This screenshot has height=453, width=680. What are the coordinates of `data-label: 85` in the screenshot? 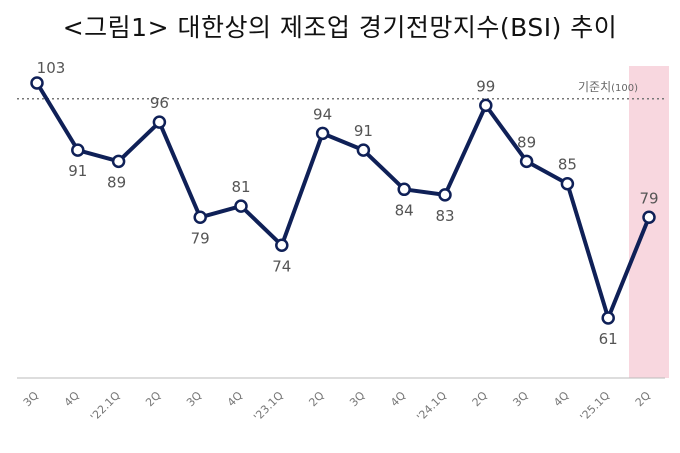 It's located at (567, 165).